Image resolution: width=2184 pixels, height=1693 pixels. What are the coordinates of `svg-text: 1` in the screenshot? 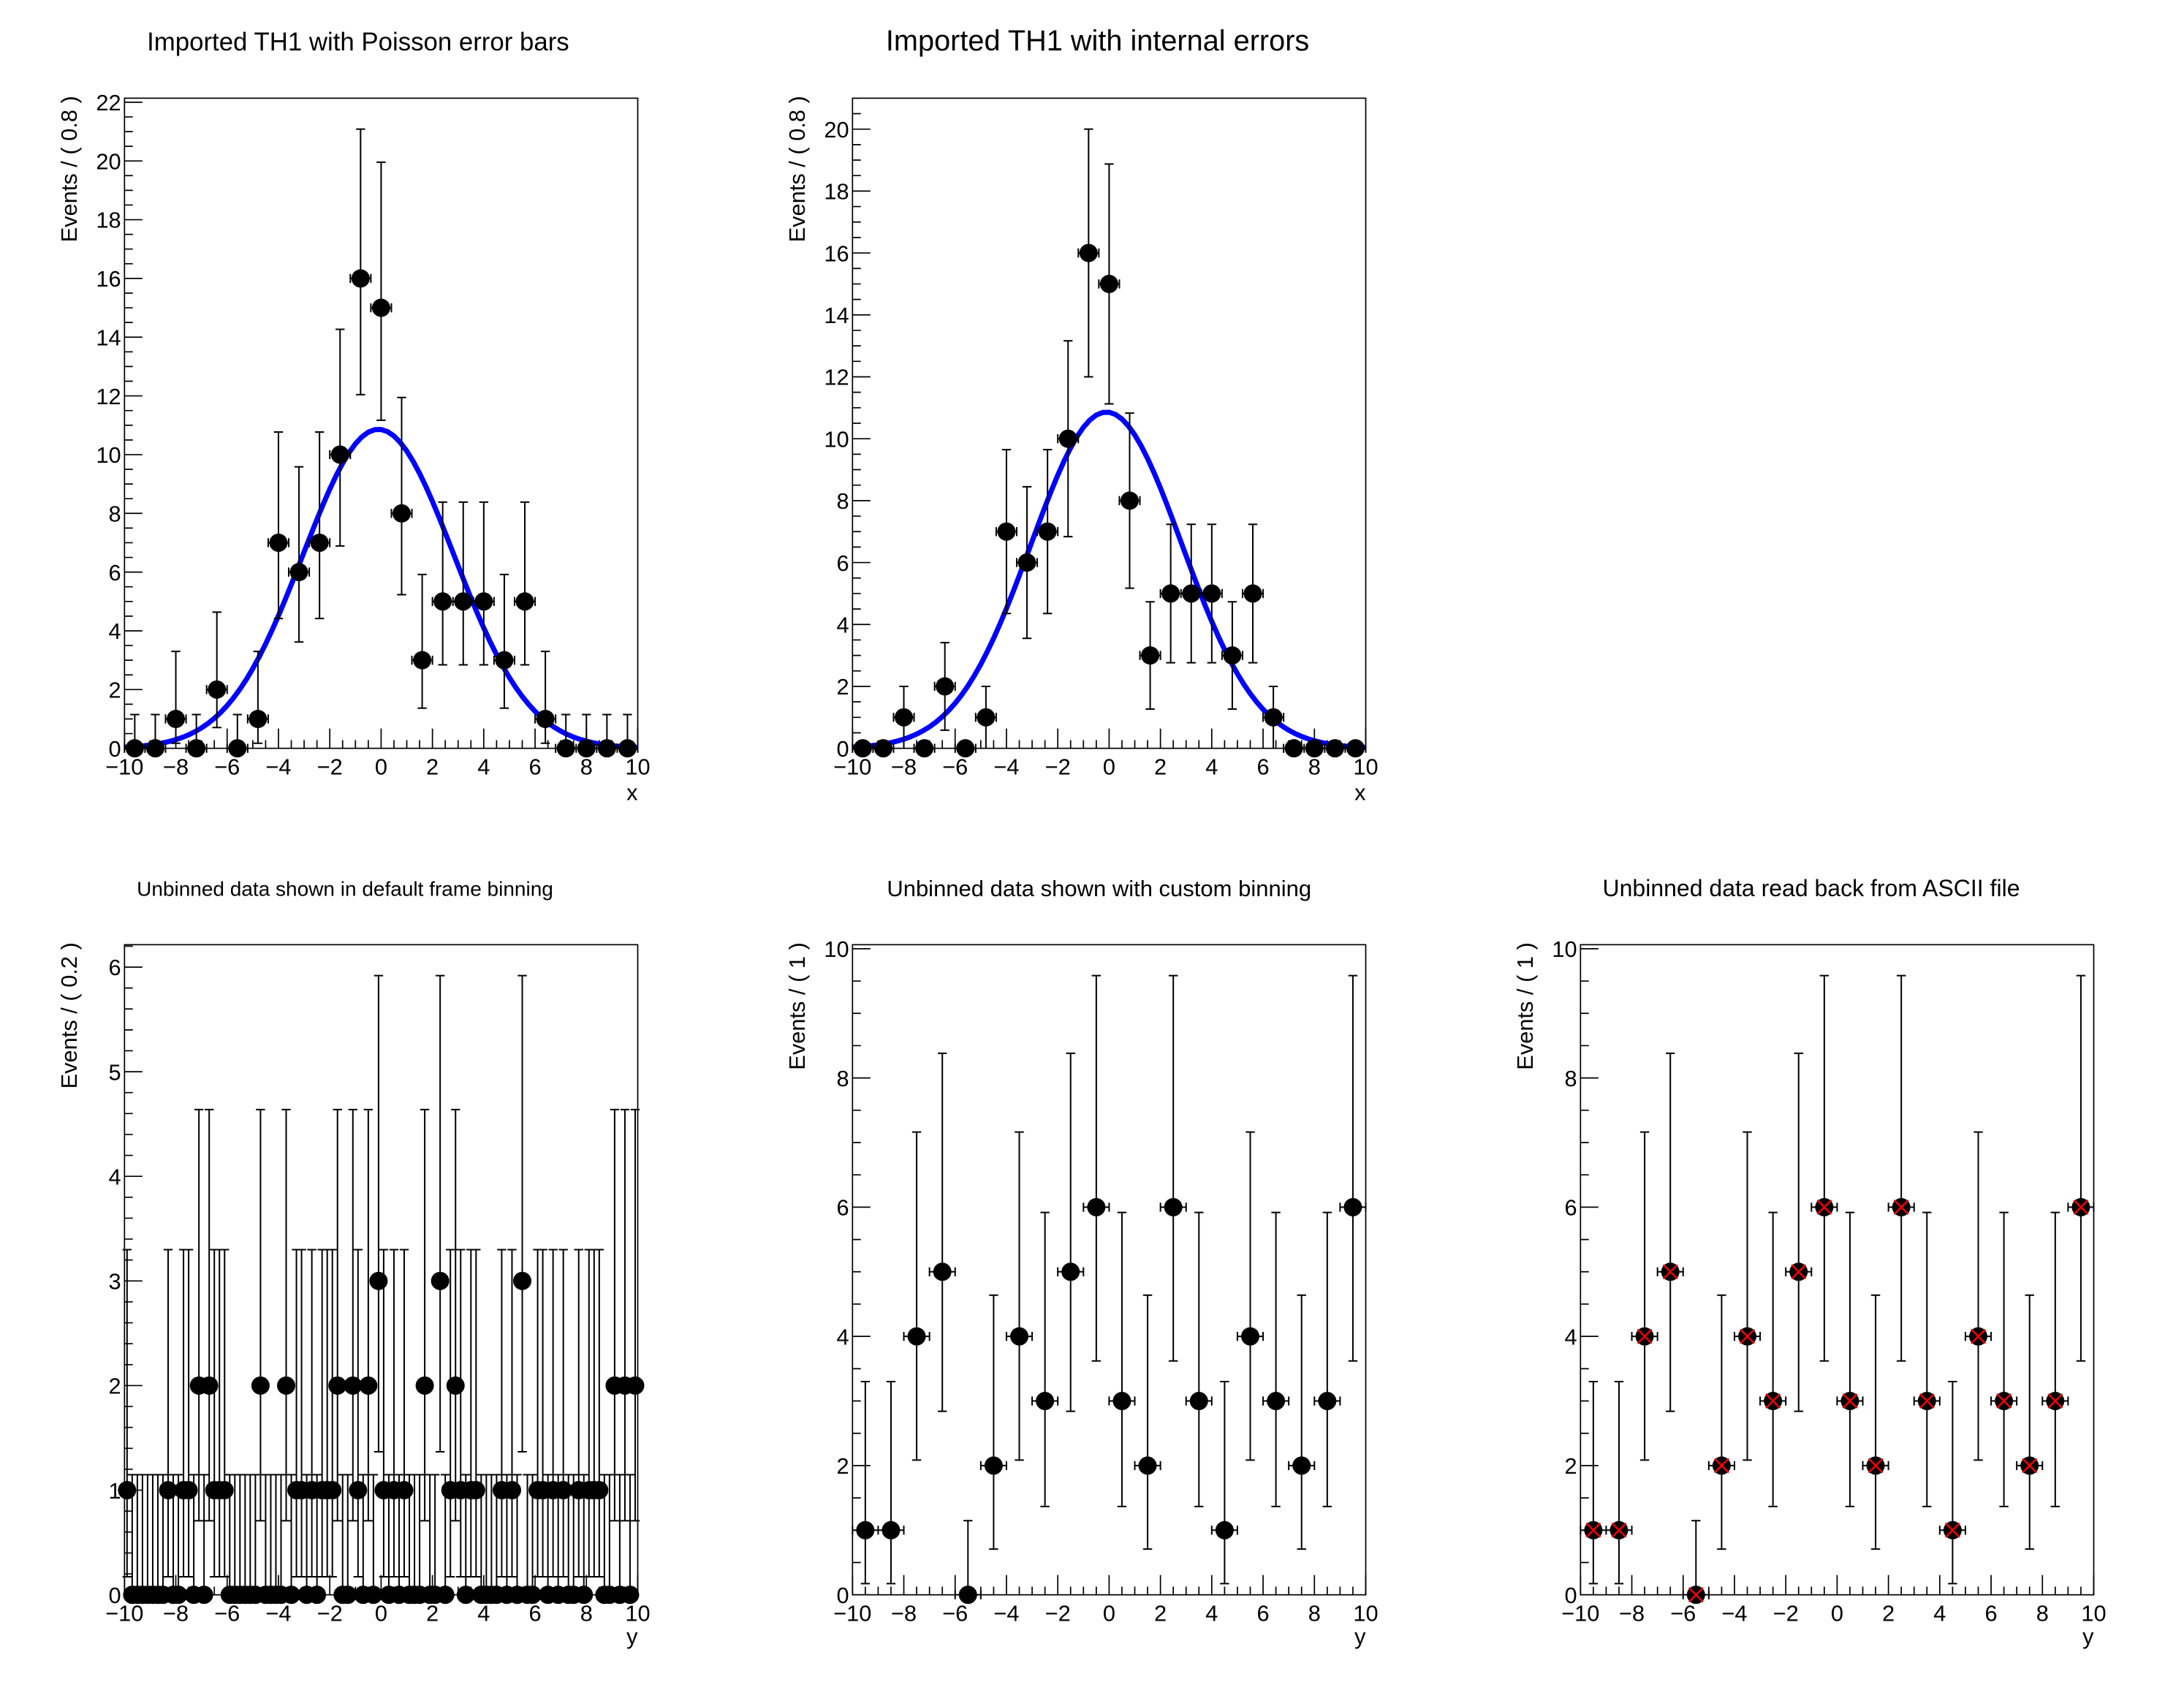 It's located at (114, 1491).